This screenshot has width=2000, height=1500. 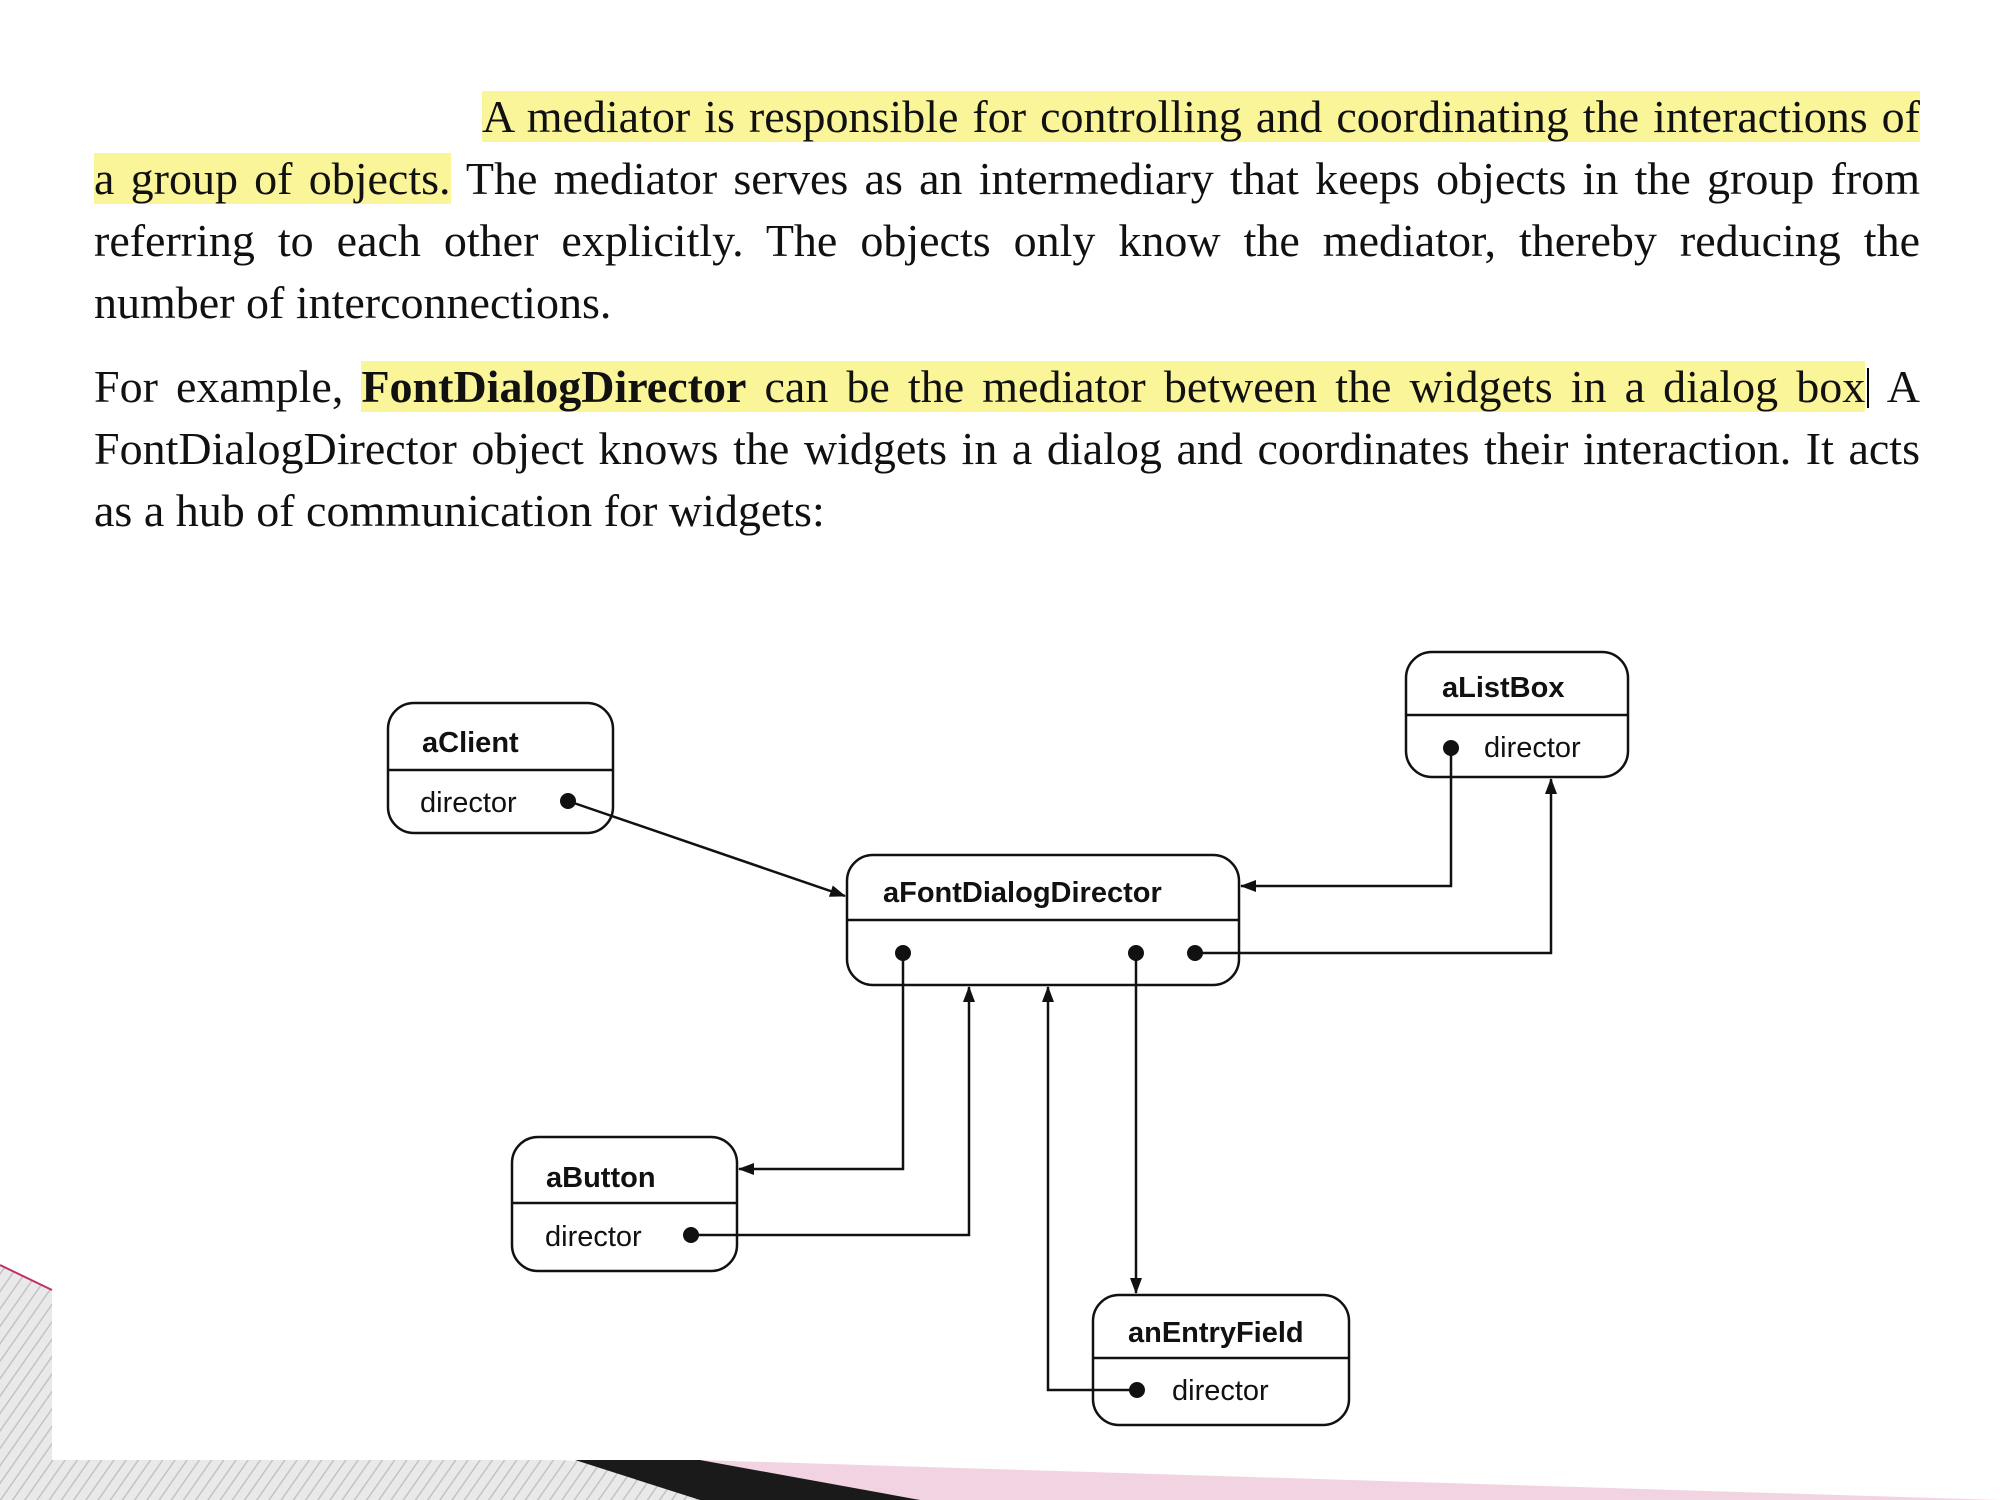 What do you see at coordinates (821, 1064) in the screenshot?
I see `director-to-button-arrow` at bounding box center [821, 1064].